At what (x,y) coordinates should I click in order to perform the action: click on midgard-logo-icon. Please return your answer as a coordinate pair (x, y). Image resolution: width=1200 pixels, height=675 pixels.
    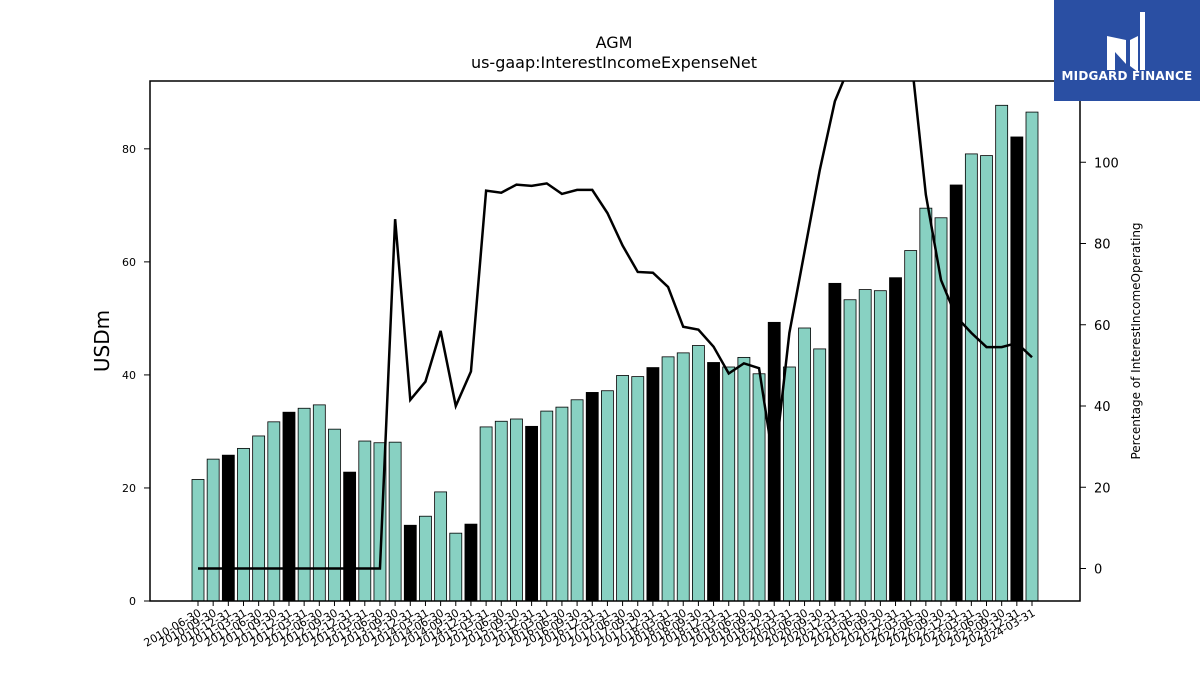
    Looking at the image, I should click on (1126, 42).